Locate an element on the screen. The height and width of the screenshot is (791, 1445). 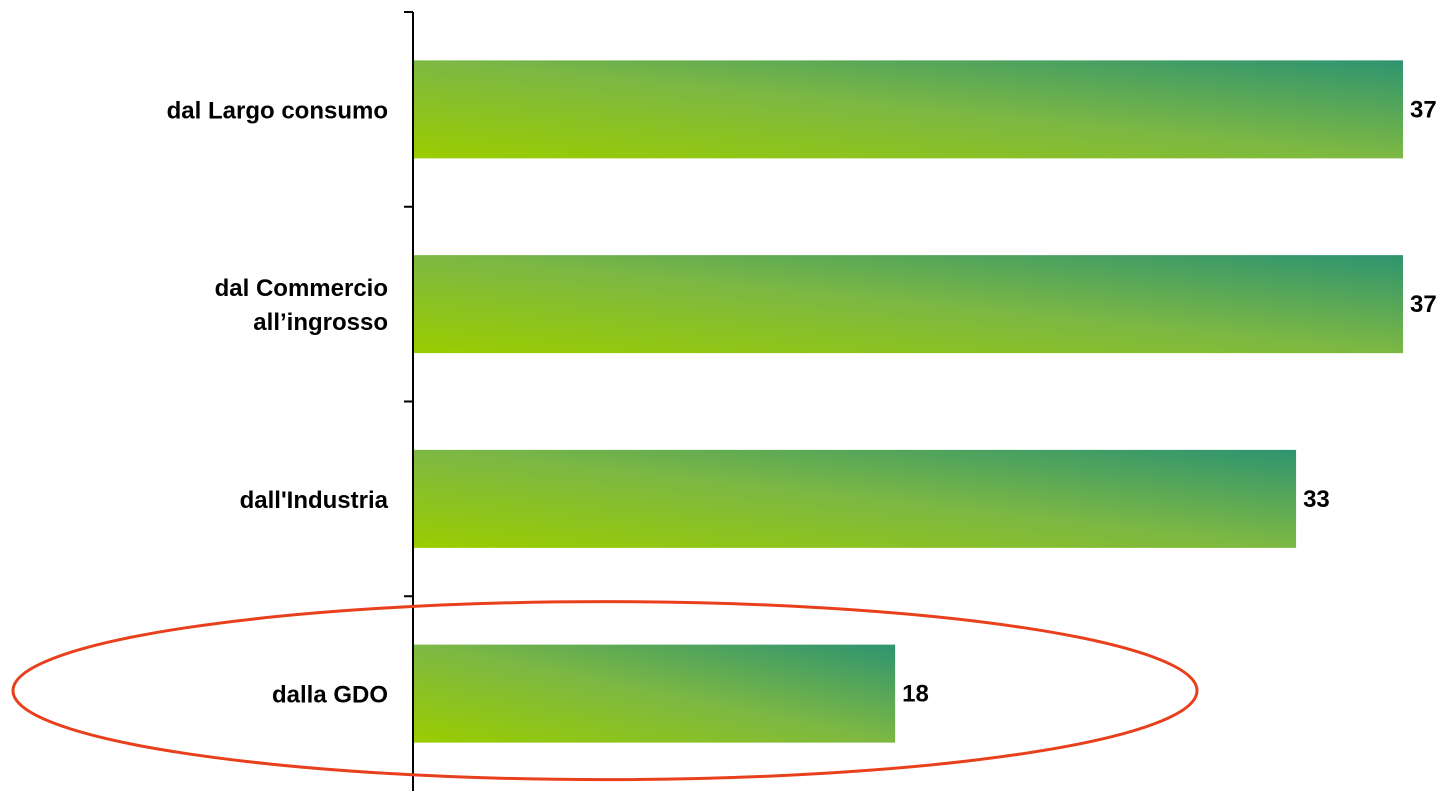
category-axis is located at coordinates (409, 401).